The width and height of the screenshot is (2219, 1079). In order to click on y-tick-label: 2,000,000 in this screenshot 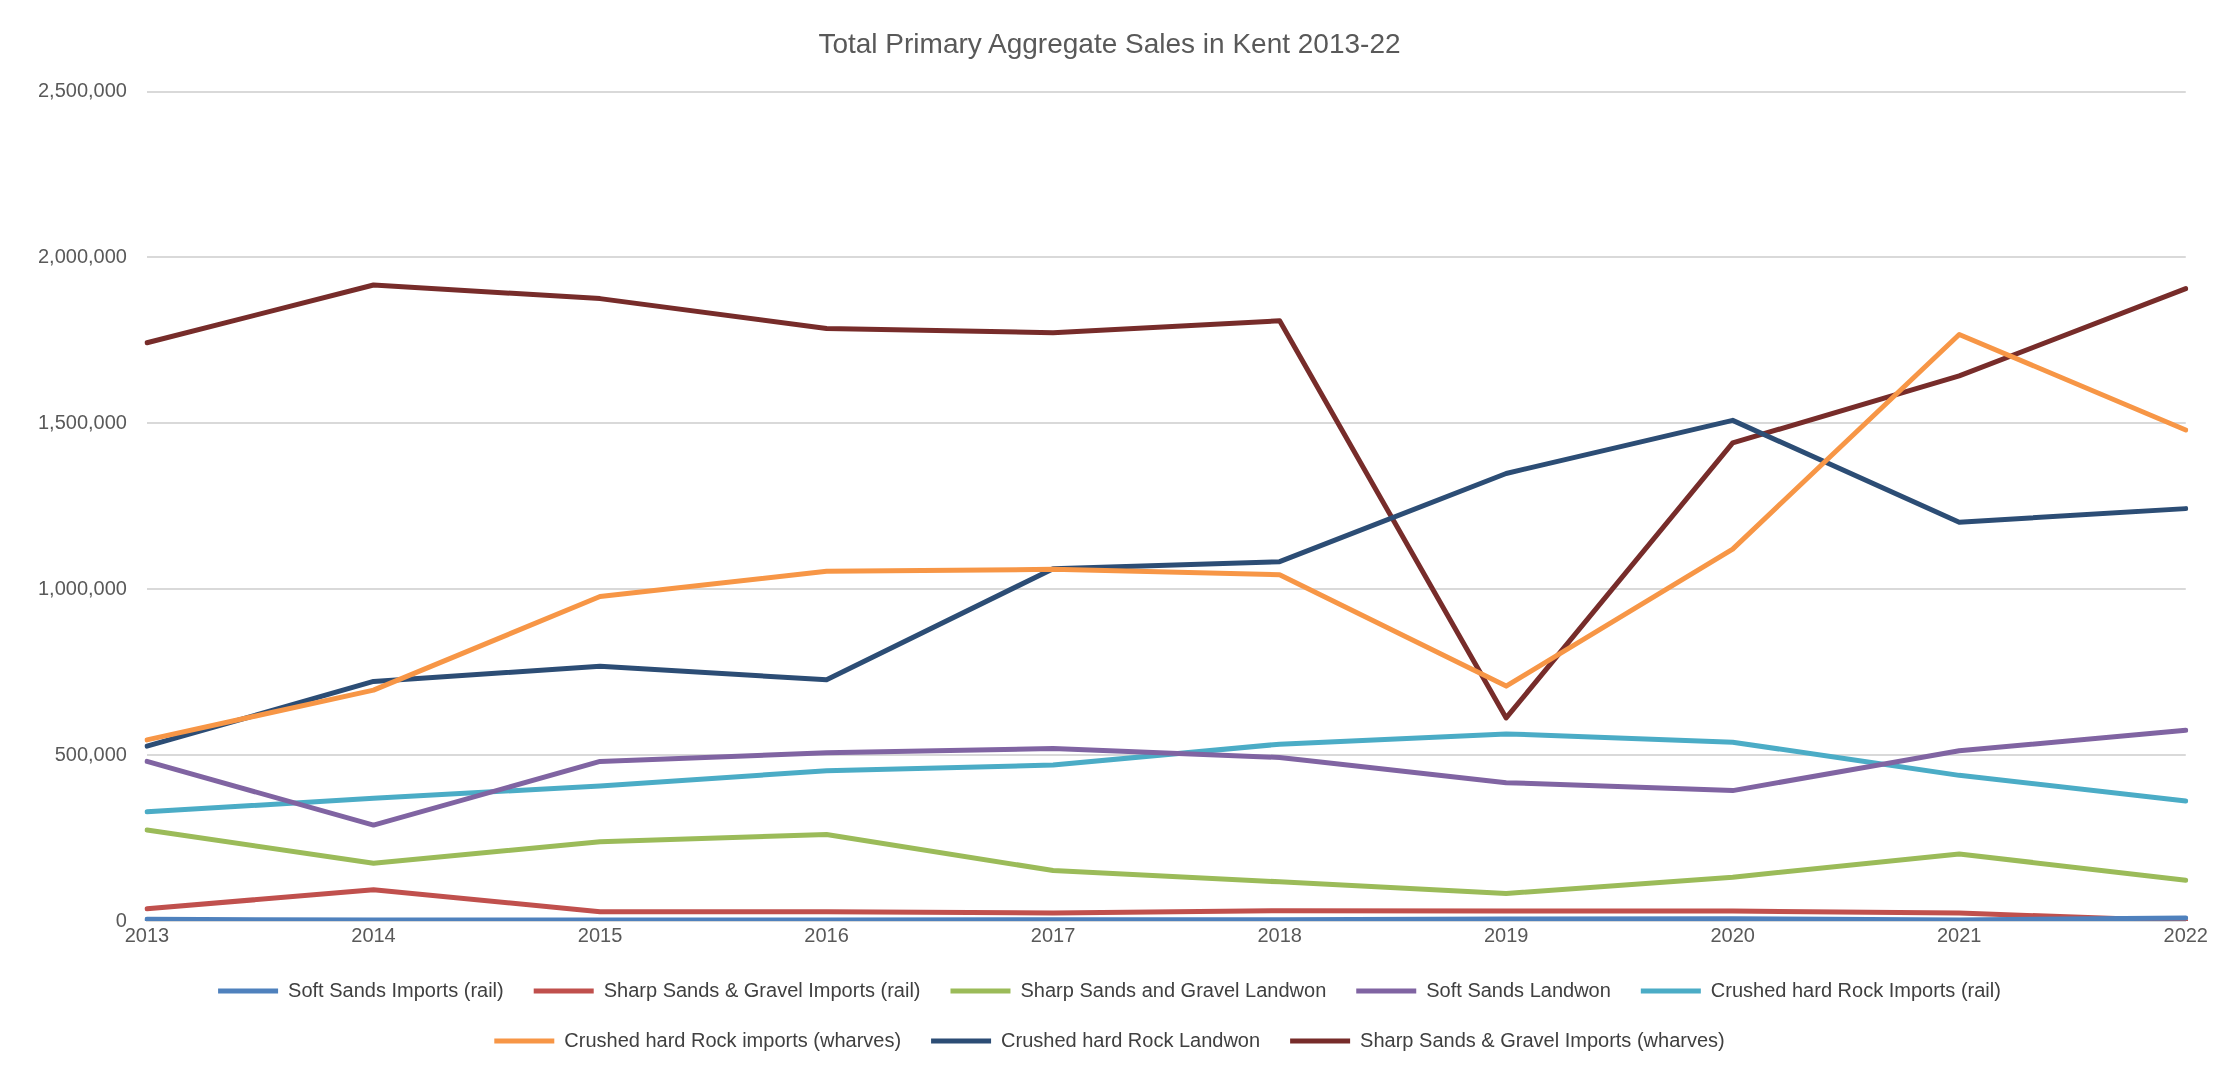, I will do `click(82, 256)`.